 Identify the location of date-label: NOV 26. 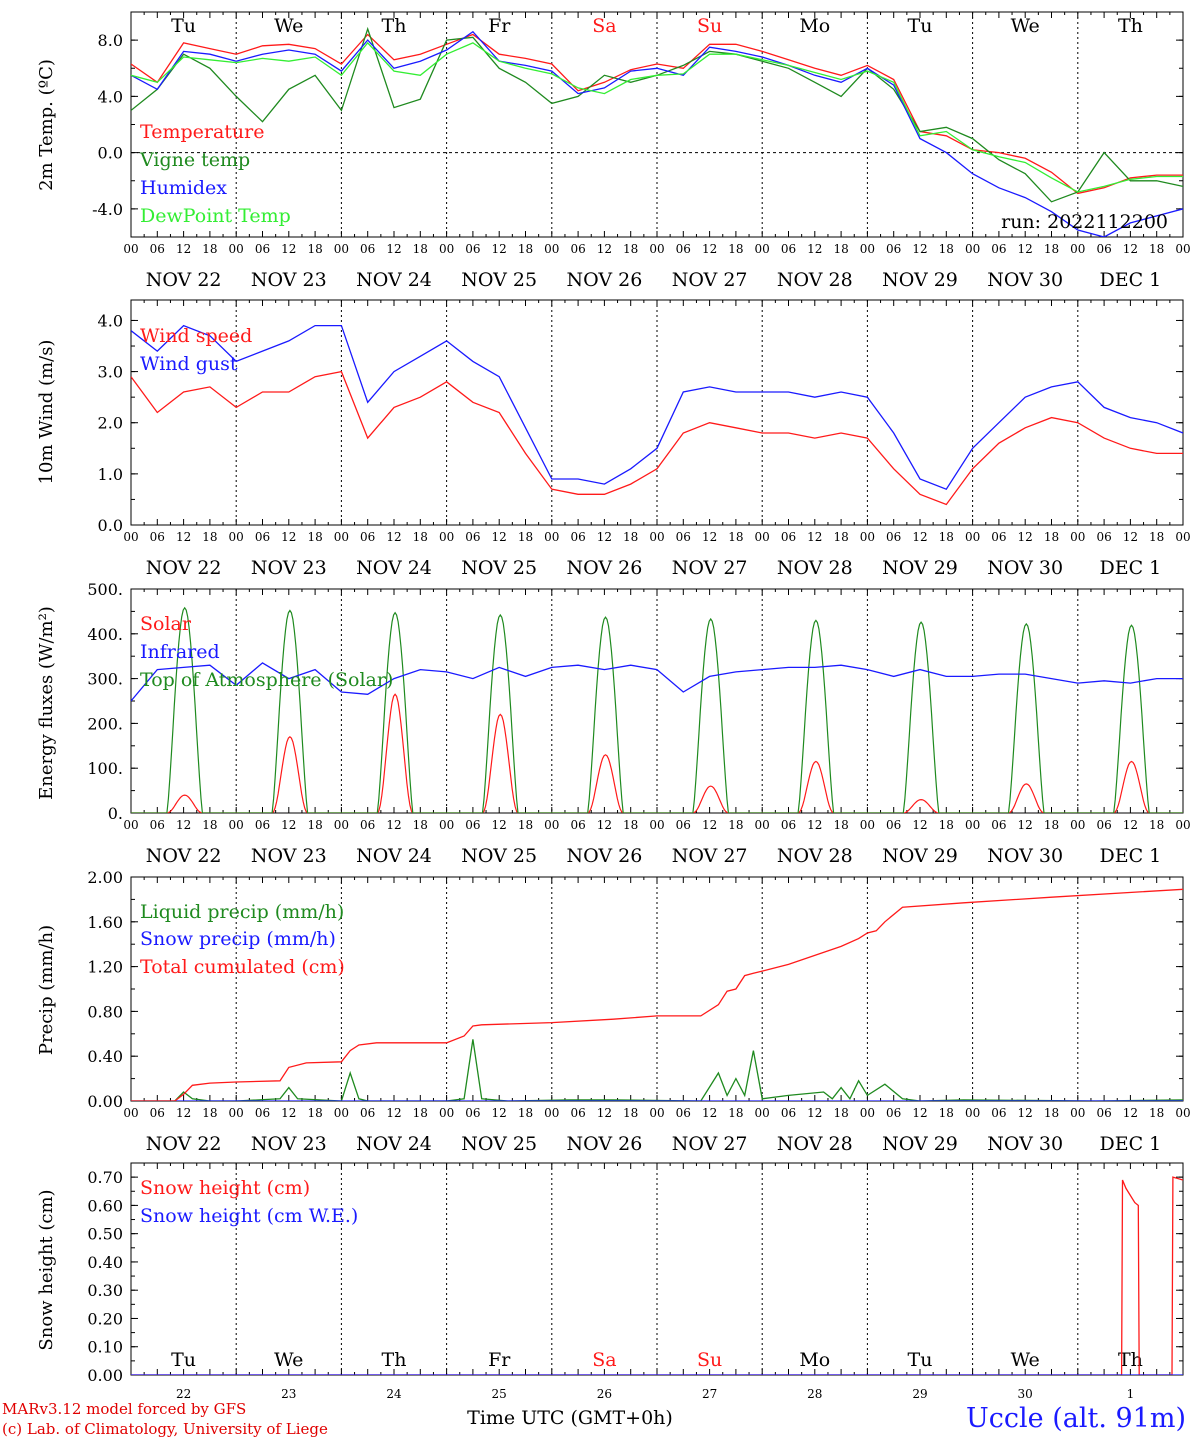
(604, 568).